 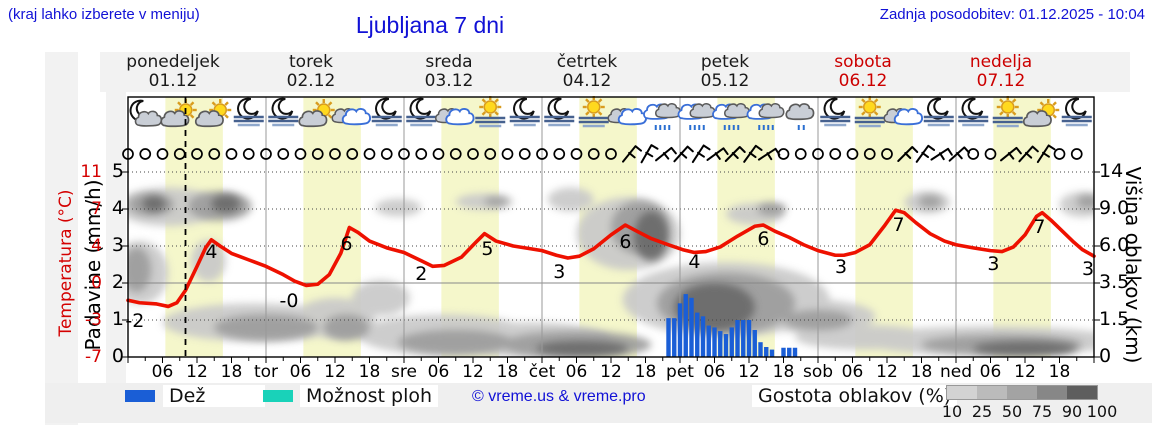 What do you see at coordinates (1022, 392) in the screenshot?
I see `cloud-density-scale` at bounding box center [1022, 392].